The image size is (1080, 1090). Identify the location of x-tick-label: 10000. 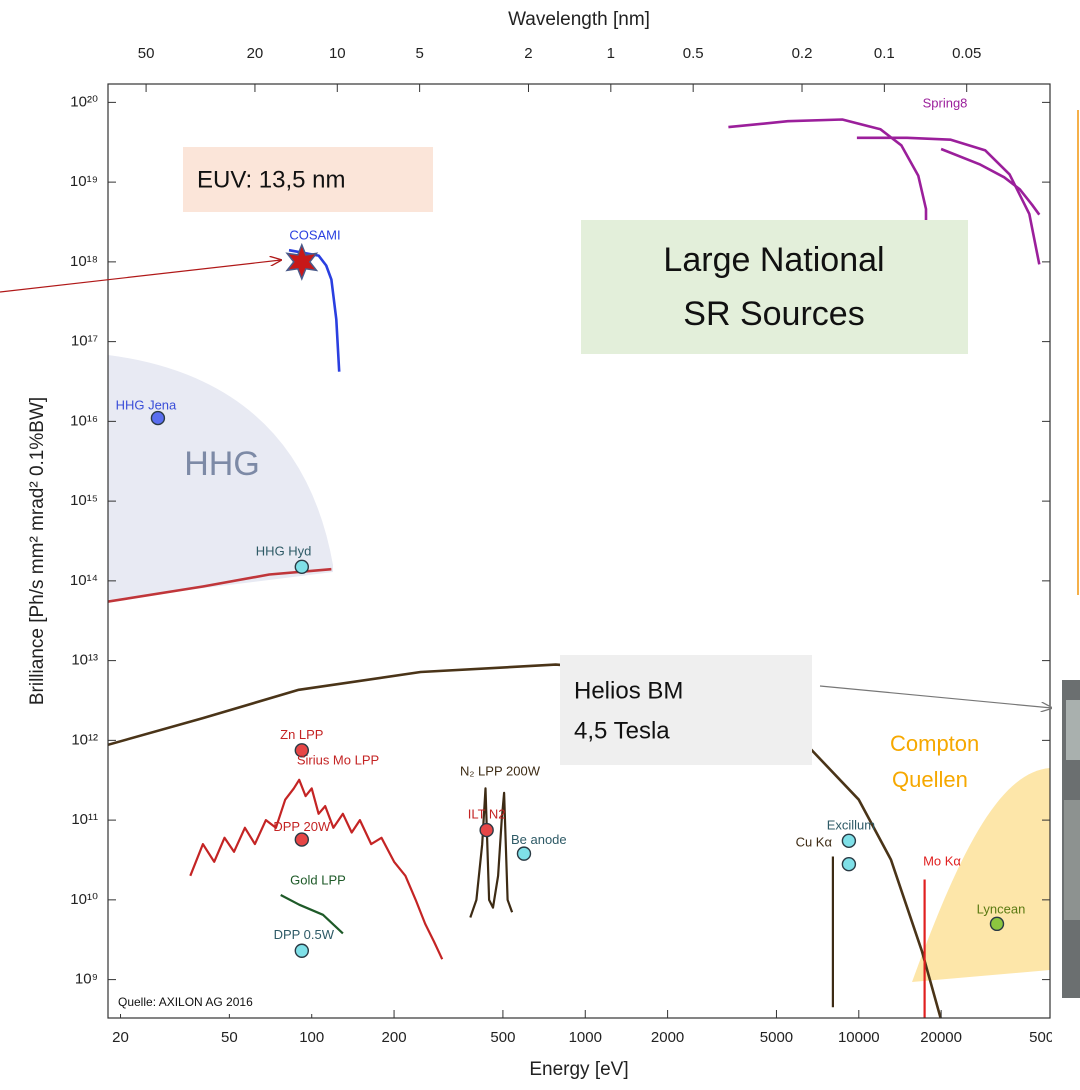
(859, 1037).